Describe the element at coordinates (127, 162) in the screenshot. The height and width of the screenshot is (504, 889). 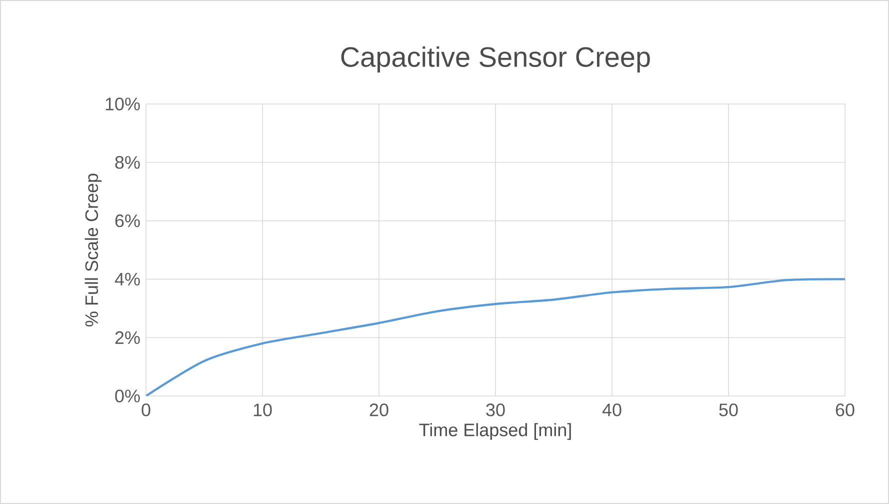
I see `y-tick-label: 8%` at that location.